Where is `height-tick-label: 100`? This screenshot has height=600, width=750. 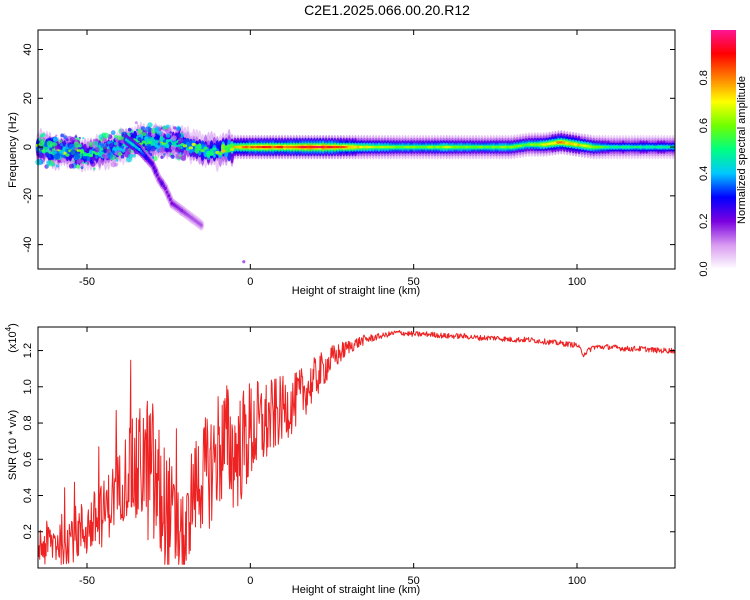
height-tick-label: 100 is located at coordinates (577, 282).